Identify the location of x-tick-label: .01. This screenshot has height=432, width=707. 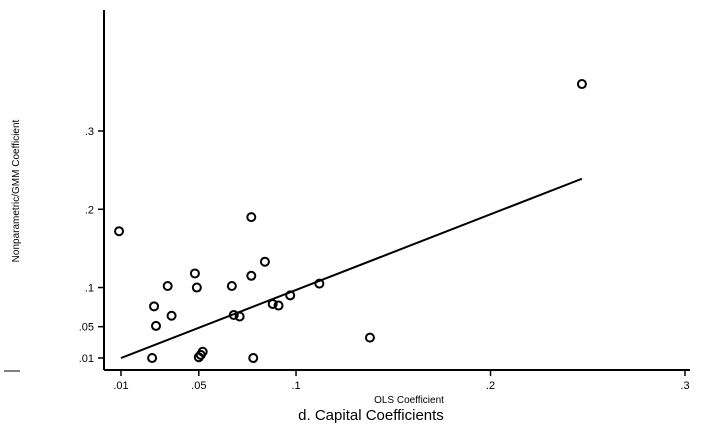
(120, 386).